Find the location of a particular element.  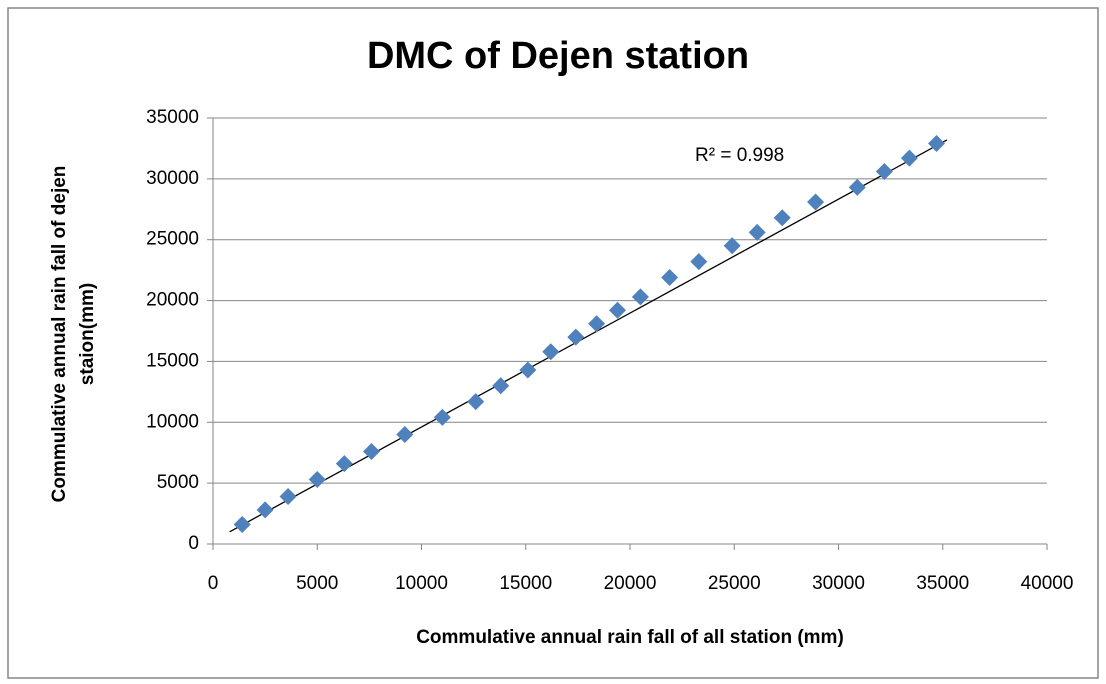

y-tick-label: 25000 is located at coordinates (172, 239).